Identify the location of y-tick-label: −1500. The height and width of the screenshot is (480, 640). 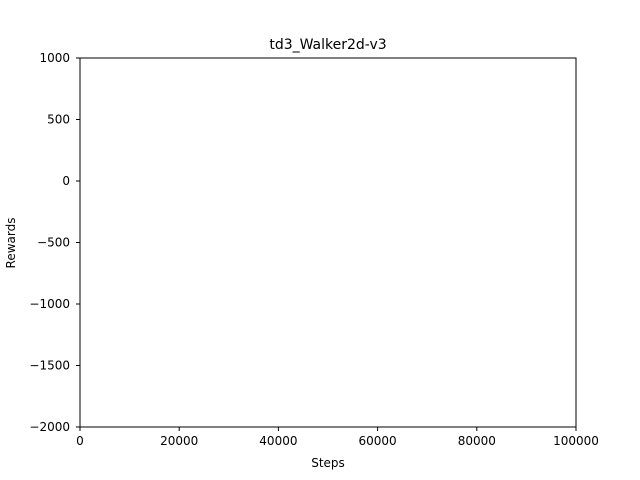
(49, 366).